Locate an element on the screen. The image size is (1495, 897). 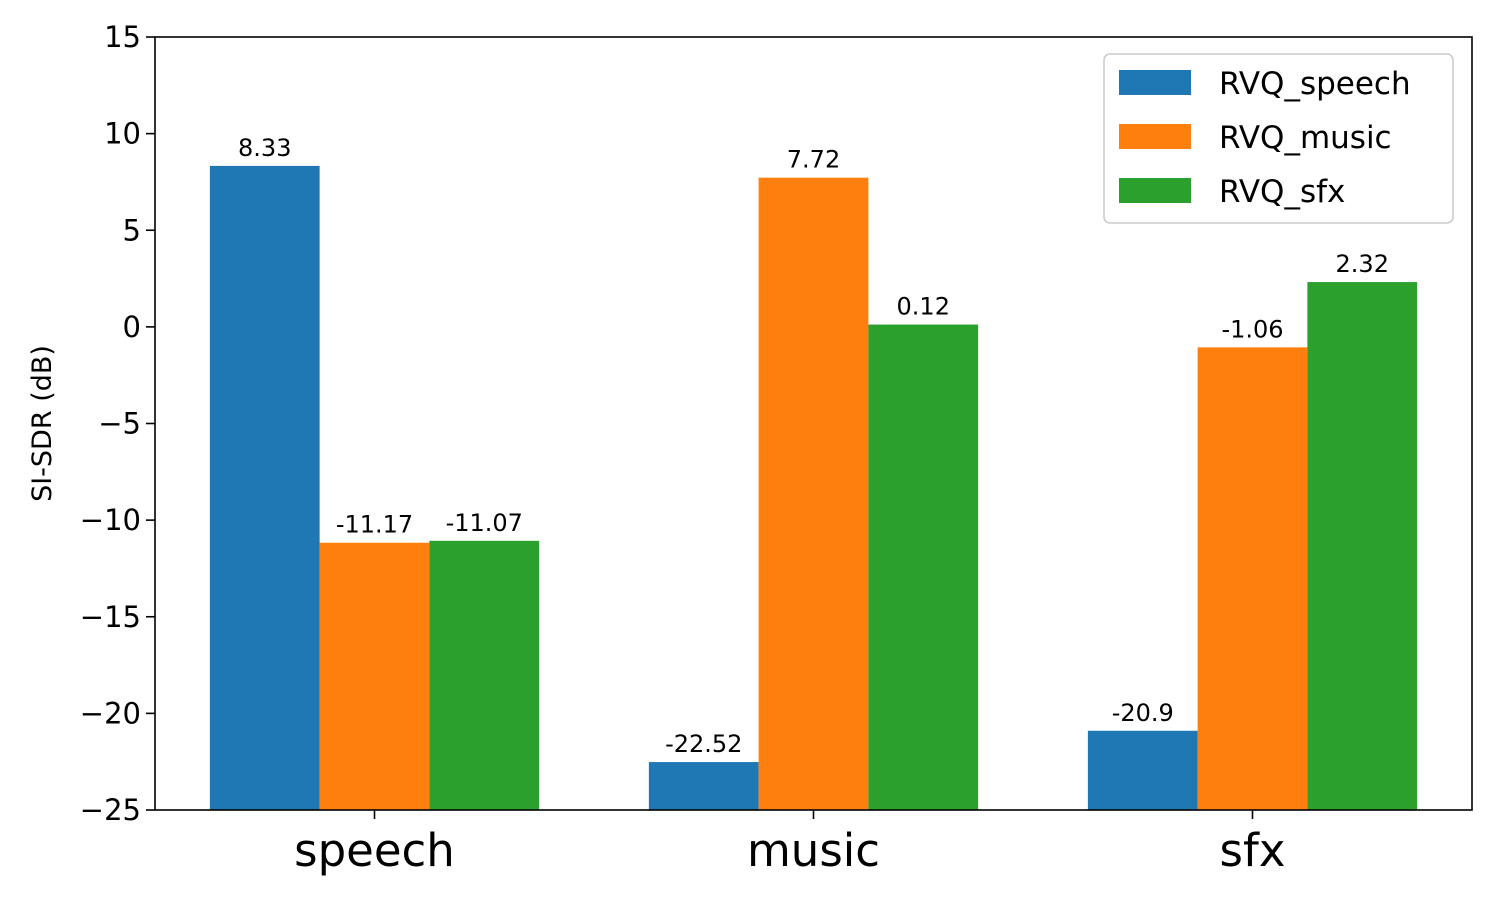
y-tick-label: −5 is located at coordinates (119, 424).